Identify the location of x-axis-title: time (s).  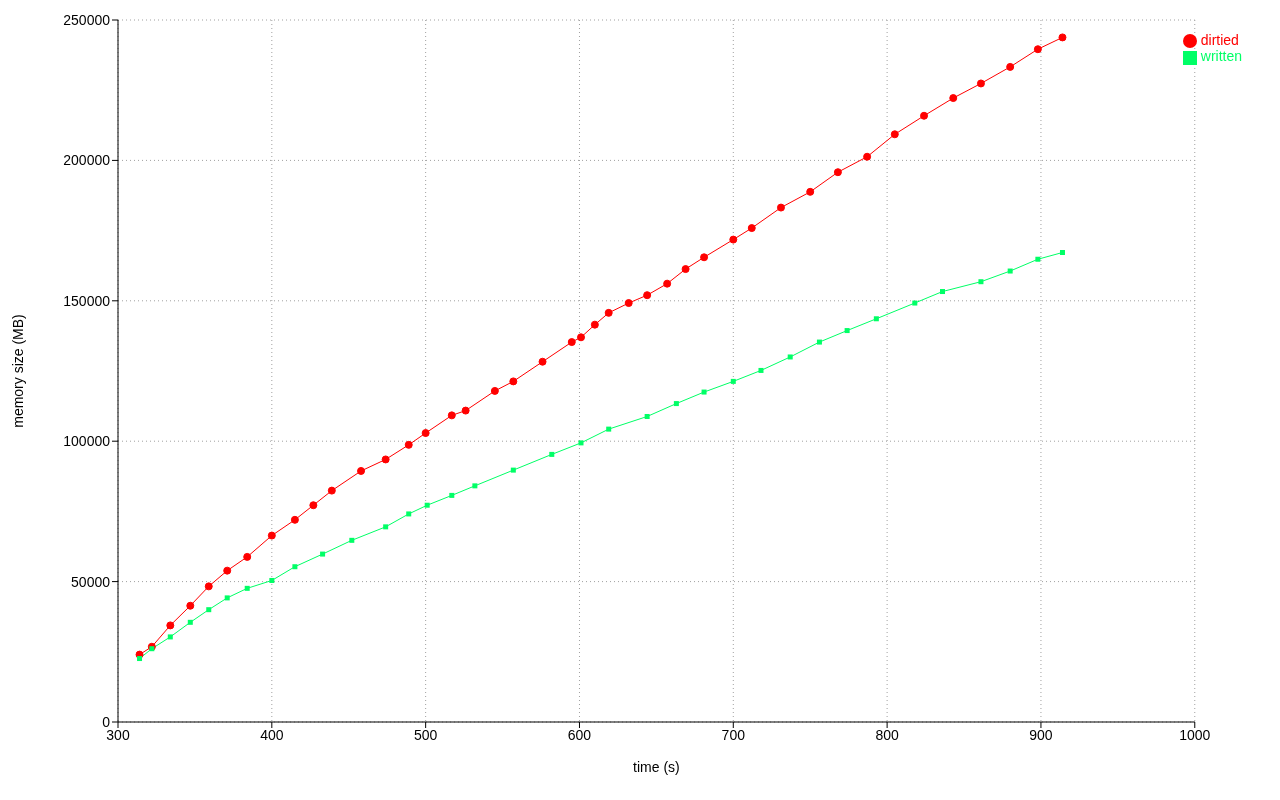
(656, 767).